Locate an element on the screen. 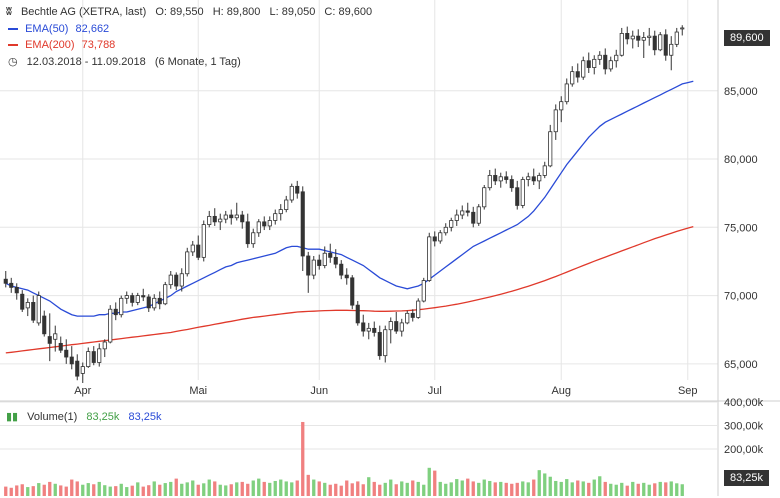  x-tick-label: Aug is located at coordinates (561, 391).